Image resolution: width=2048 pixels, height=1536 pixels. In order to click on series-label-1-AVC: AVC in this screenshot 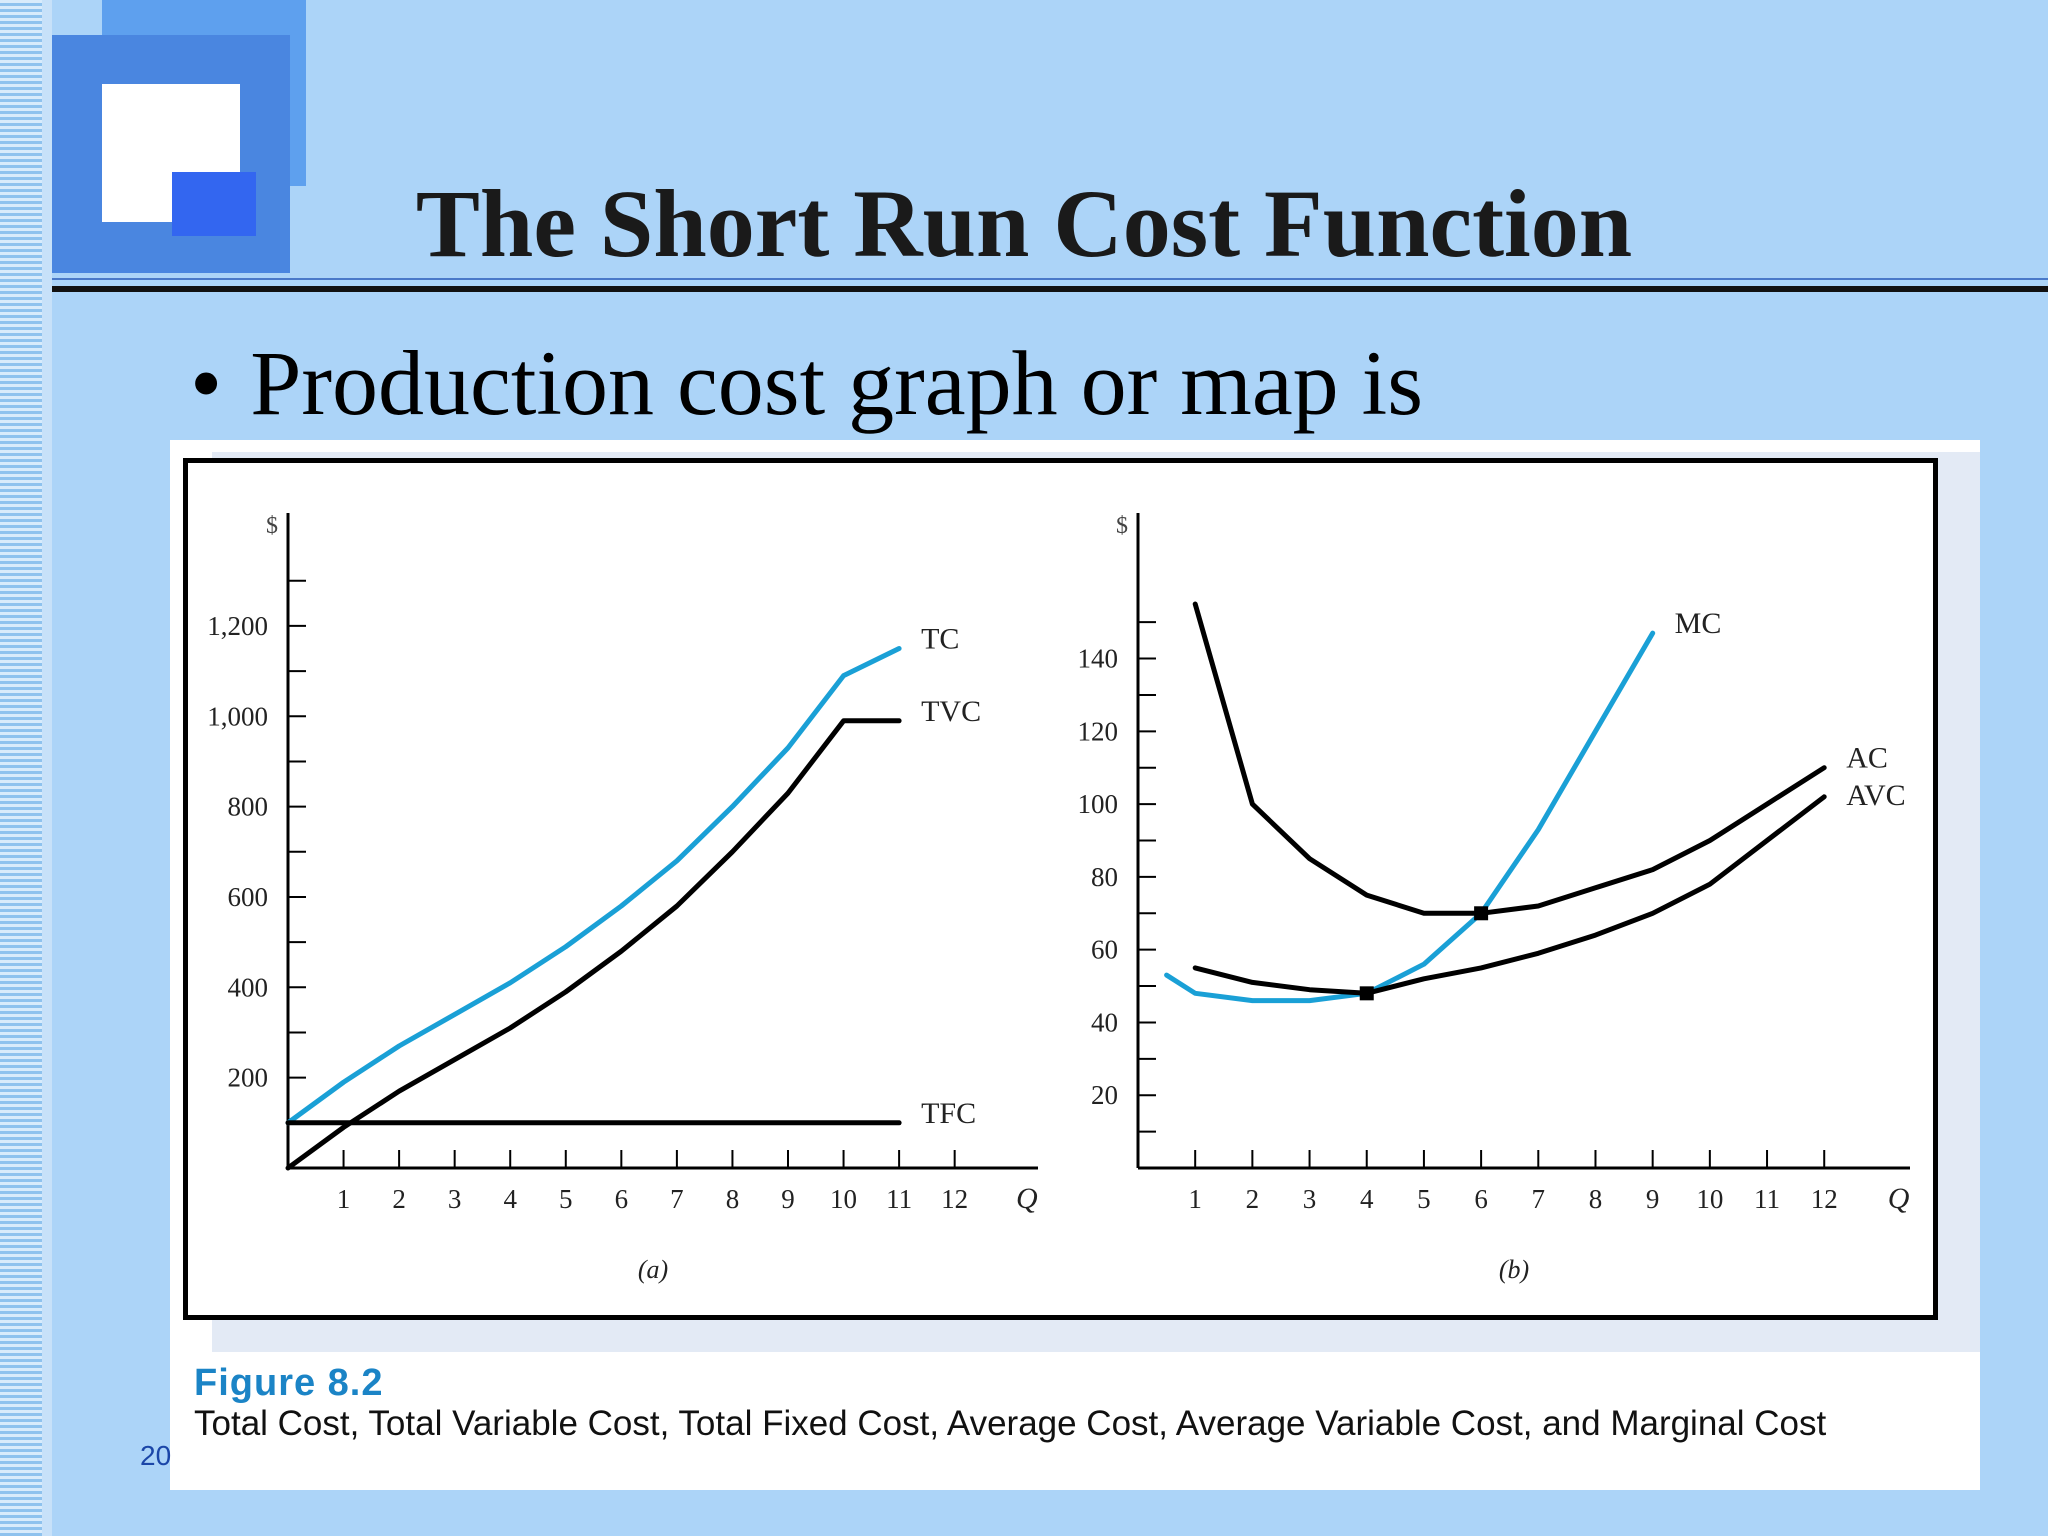, I will do `click(1875, 795)`.